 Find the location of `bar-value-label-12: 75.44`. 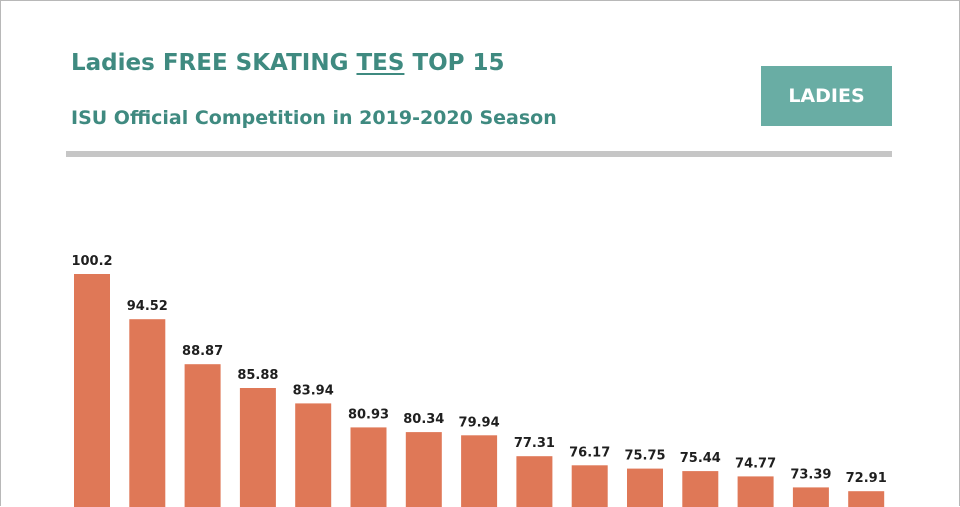

bar-value-label-12: 75.44 is located at coordinates (700, 458).